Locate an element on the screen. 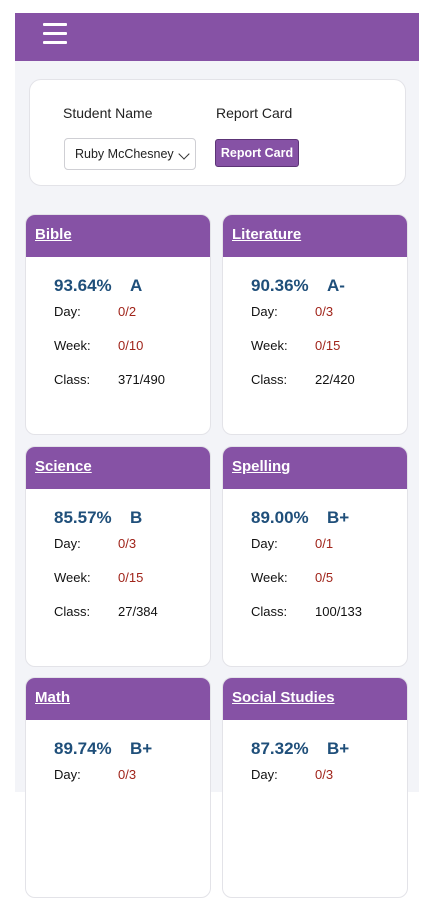  course-card-math: Math 89.74% B+ Day: 0/3 is located at coordinates (118, 787).